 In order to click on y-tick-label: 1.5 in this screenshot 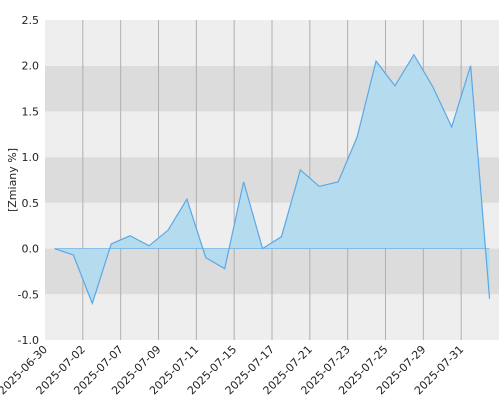, I will do `click(31, 111)`.